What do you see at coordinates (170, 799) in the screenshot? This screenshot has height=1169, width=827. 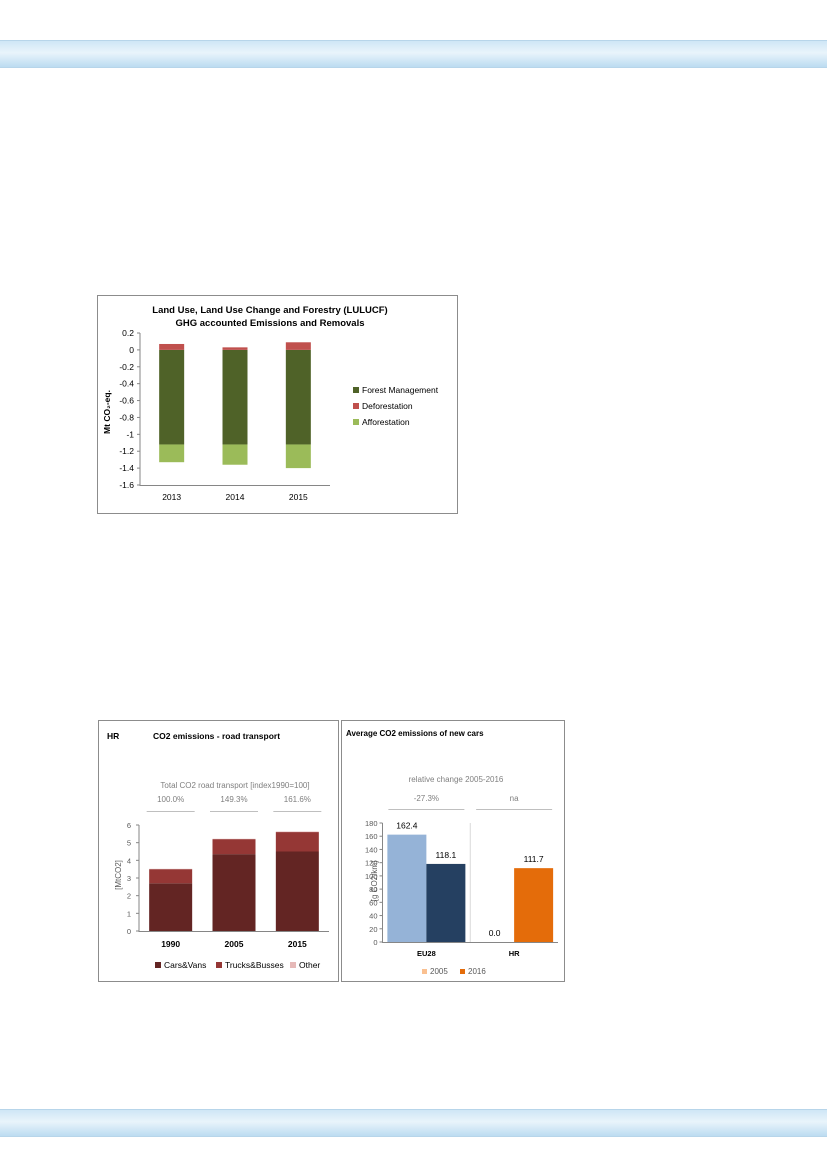 I see `index-value: 100.0%` at bounding box center [170, 799].